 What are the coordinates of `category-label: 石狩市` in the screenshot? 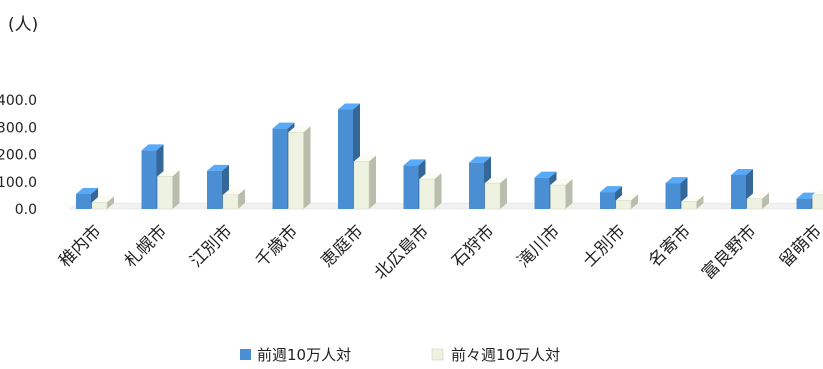 It's located at (473, 246).